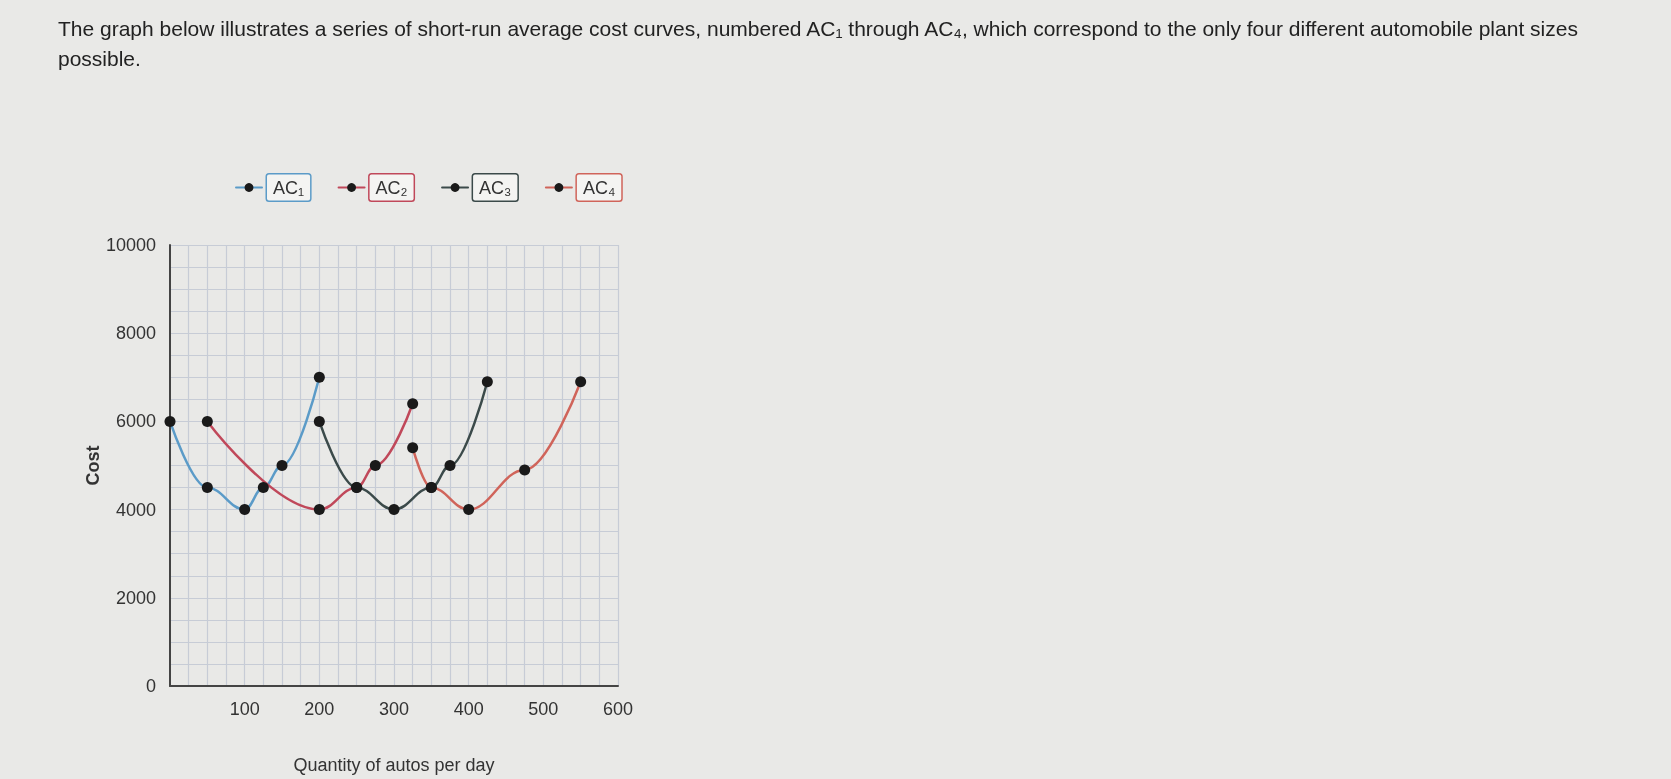  Describe the element at coordinates (391, 187) in the screenshot. I see `legend-label: AC₂` at that location.